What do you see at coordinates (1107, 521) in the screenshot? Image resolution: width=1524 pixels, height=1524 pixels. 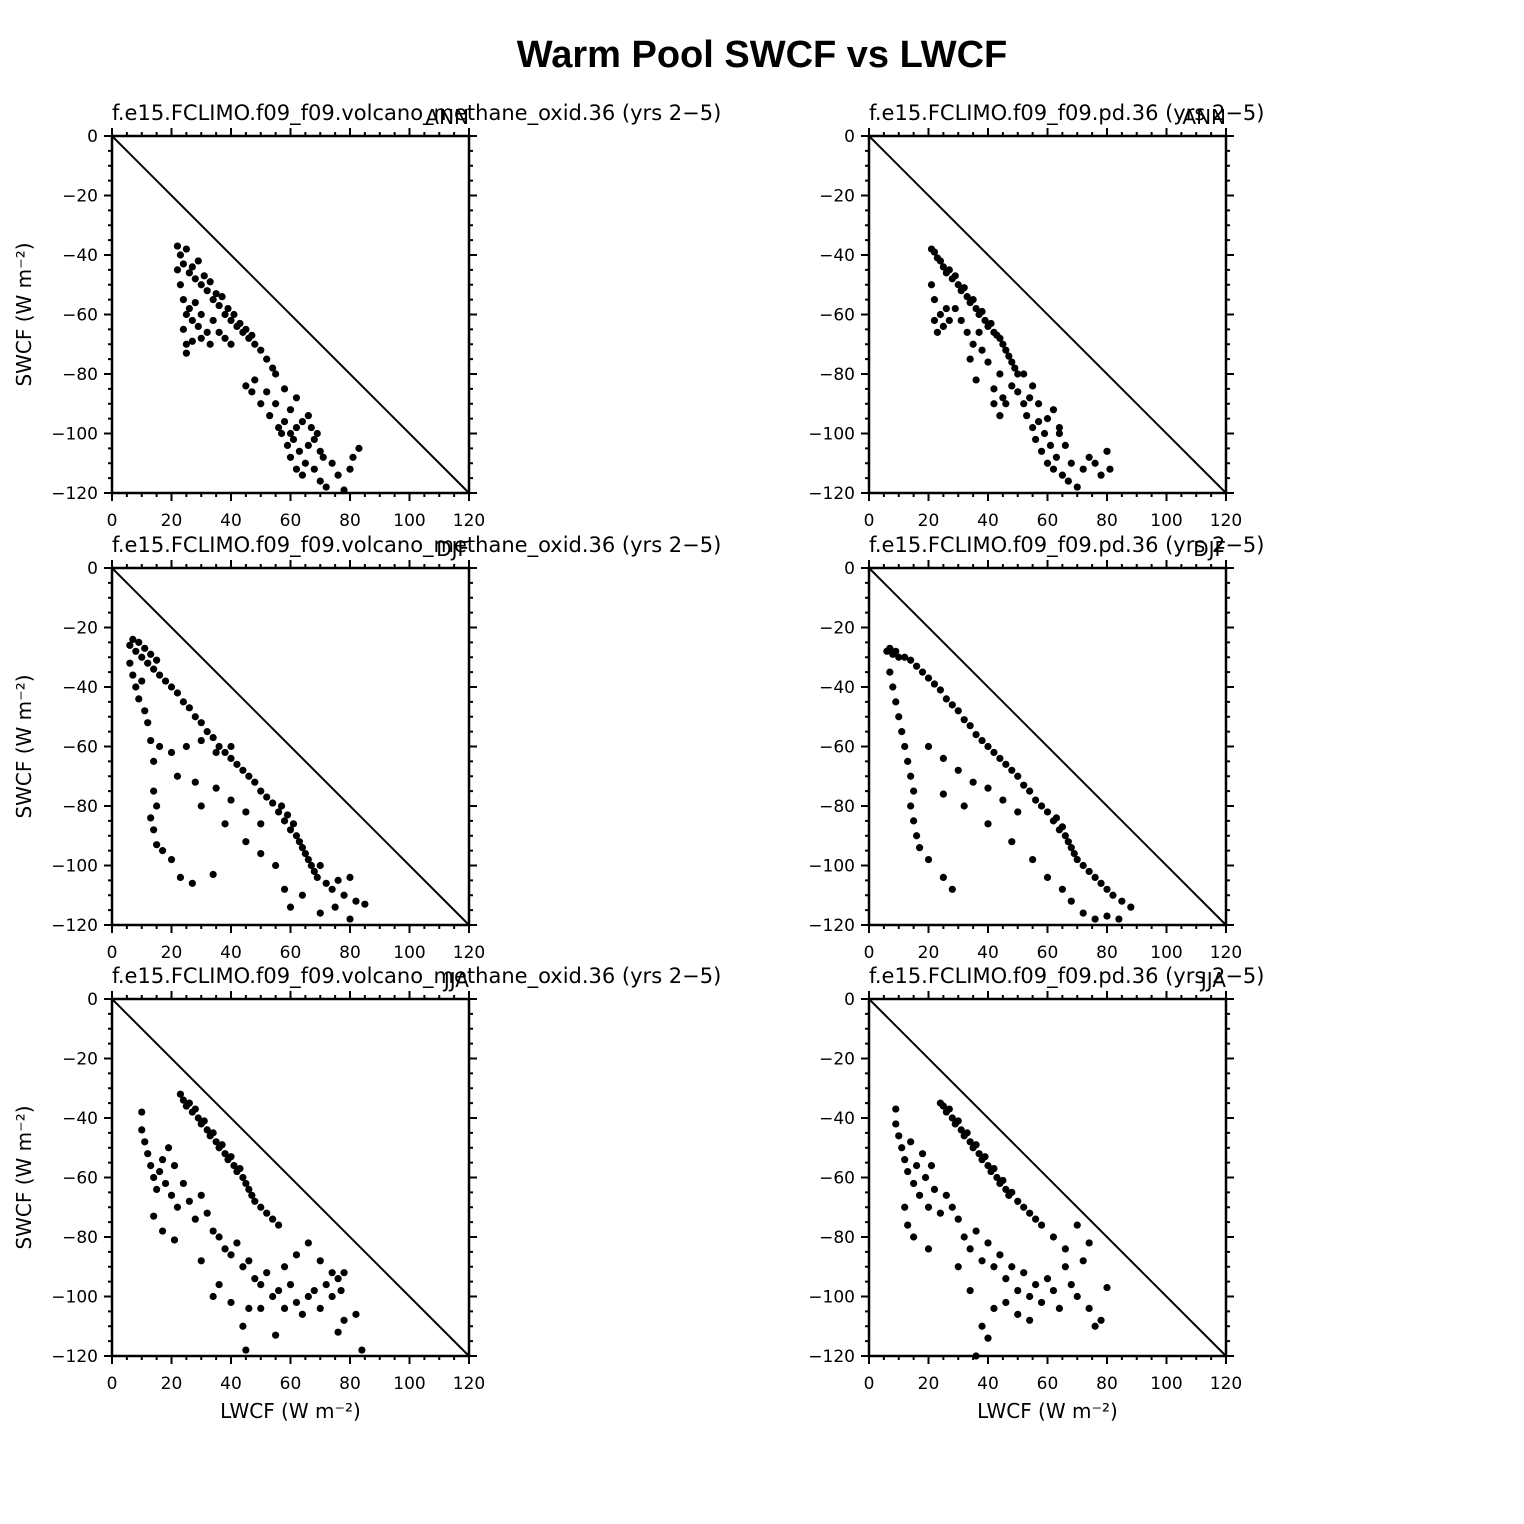 I see `x-tick-label: 80` at bounding box center [1107, 521].